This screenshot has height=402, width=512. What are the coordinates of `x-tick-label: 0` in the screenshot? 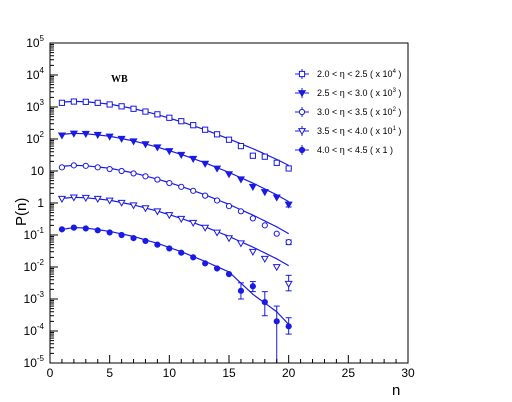 It's located at (50, 373).